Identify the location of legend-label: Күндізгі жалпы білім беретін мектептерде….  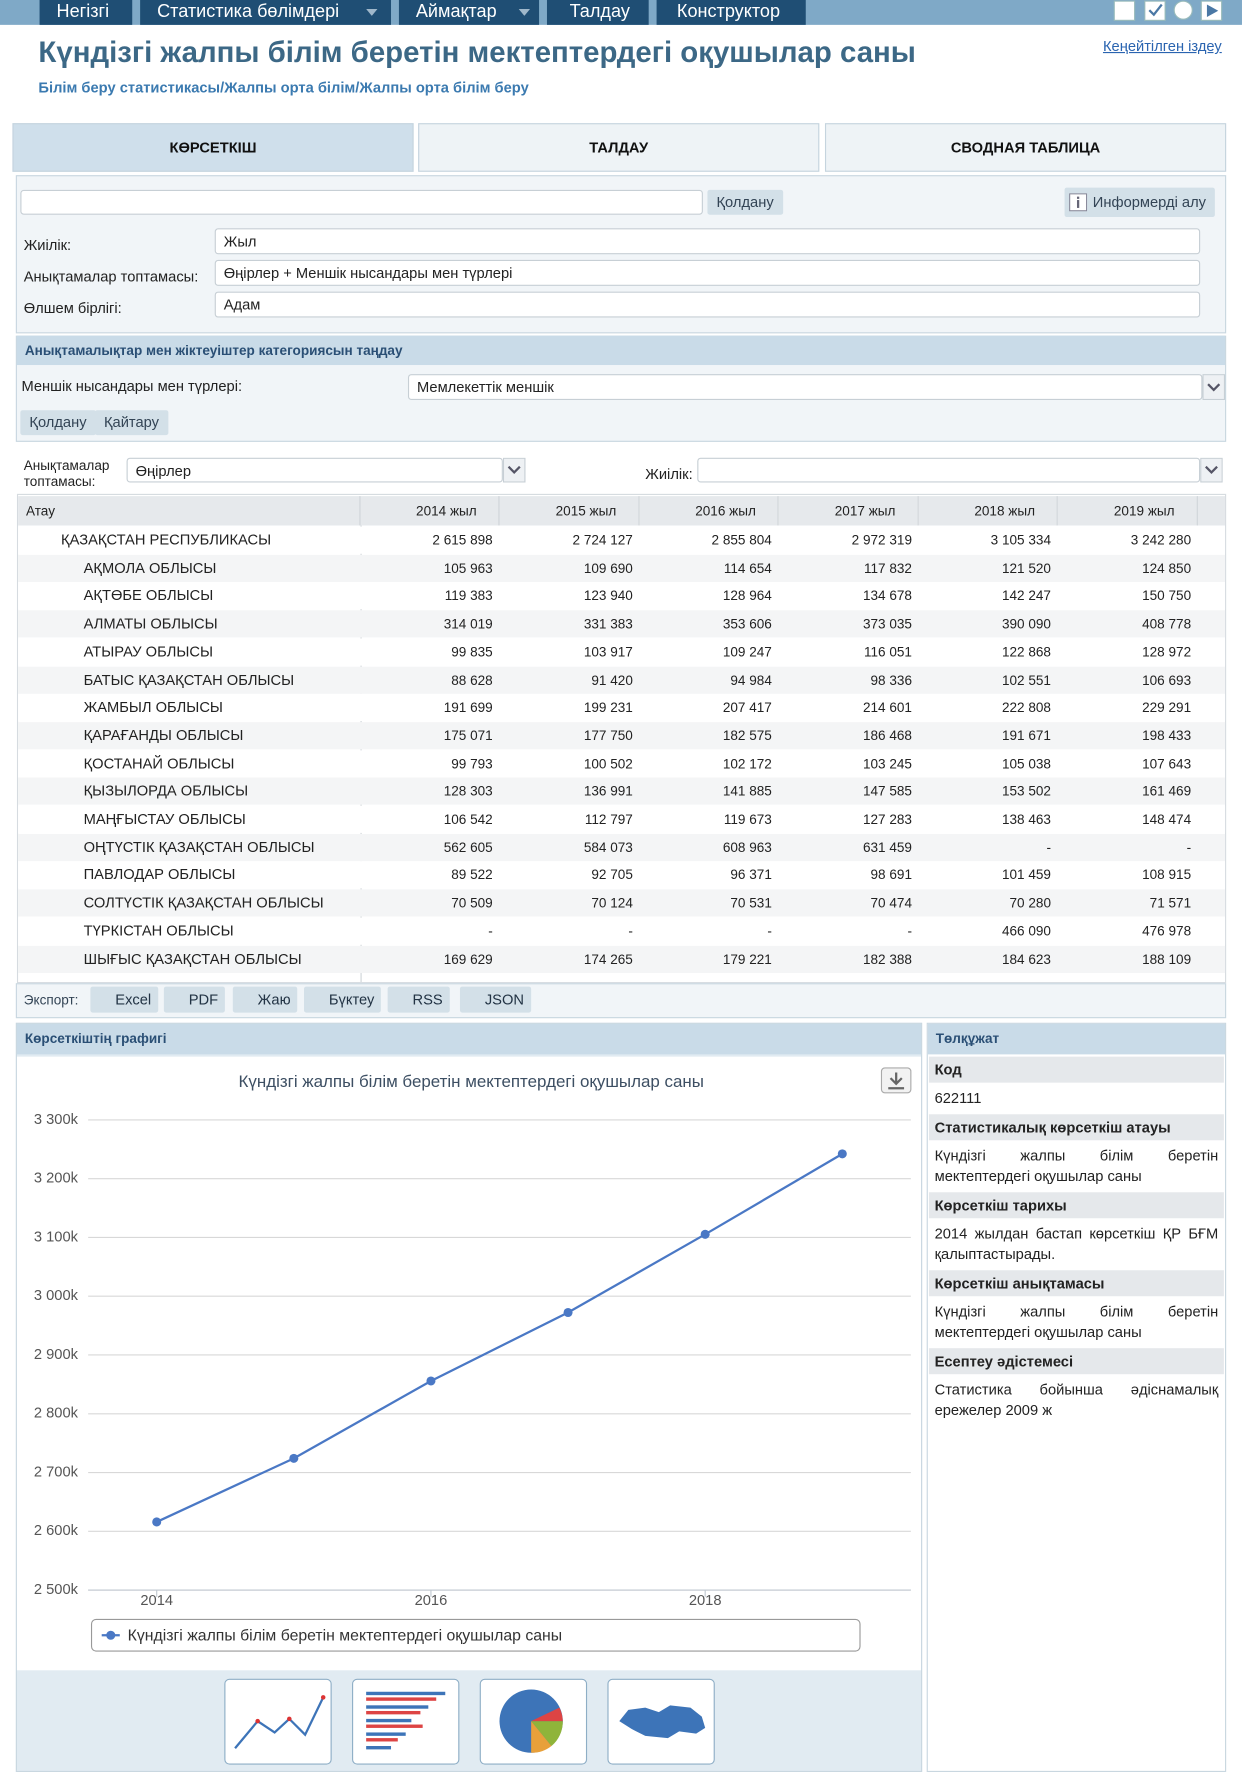
(345, 1636).